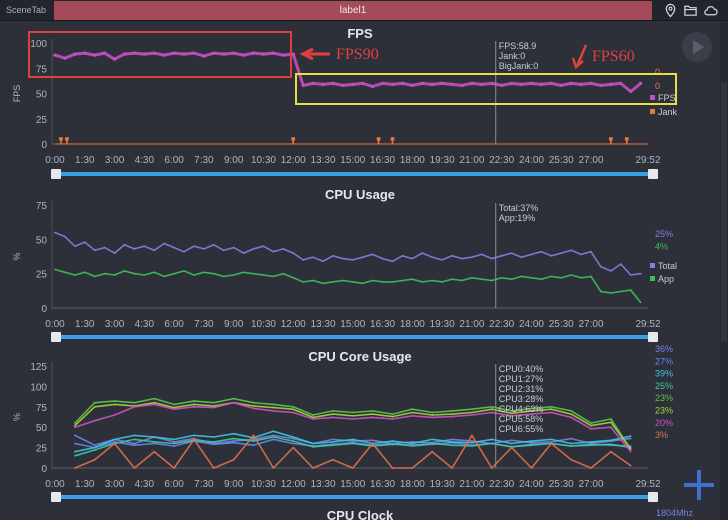 The image size is (728, 520). Describe the element at coordinates (591, 484) in the screenshot. I see `x-tick-label: 27:00` at that location.